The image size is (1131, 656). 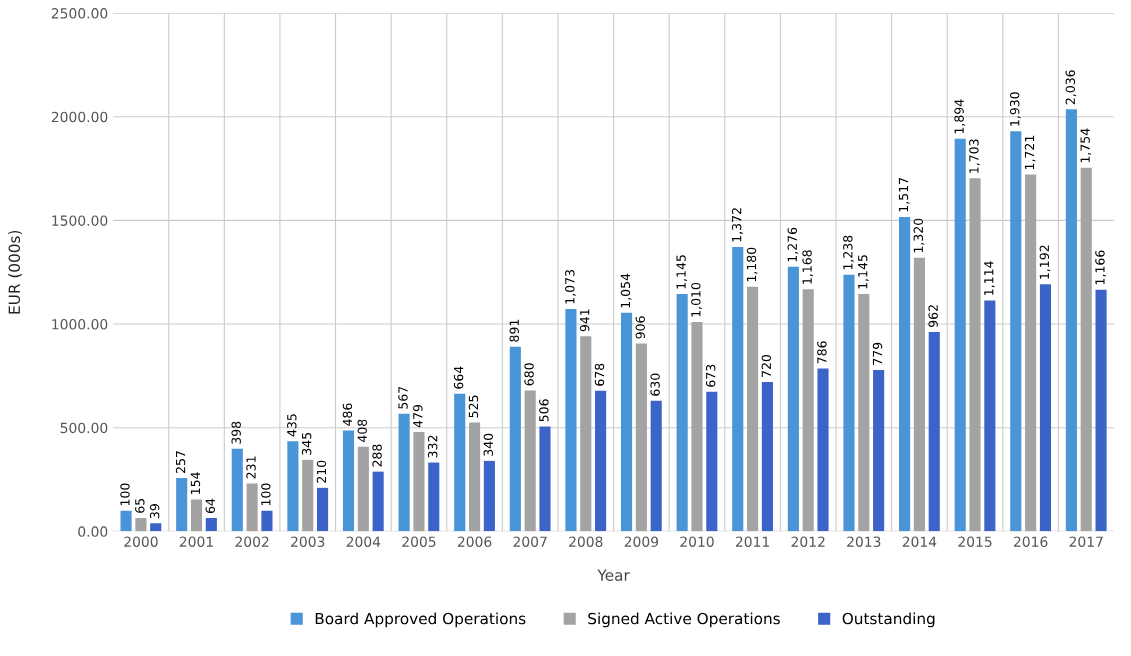 What do you see at coordinates (808, 541) in the screenshot?
I see `x-tick-label: 2012` at bounding box center [808, 541].